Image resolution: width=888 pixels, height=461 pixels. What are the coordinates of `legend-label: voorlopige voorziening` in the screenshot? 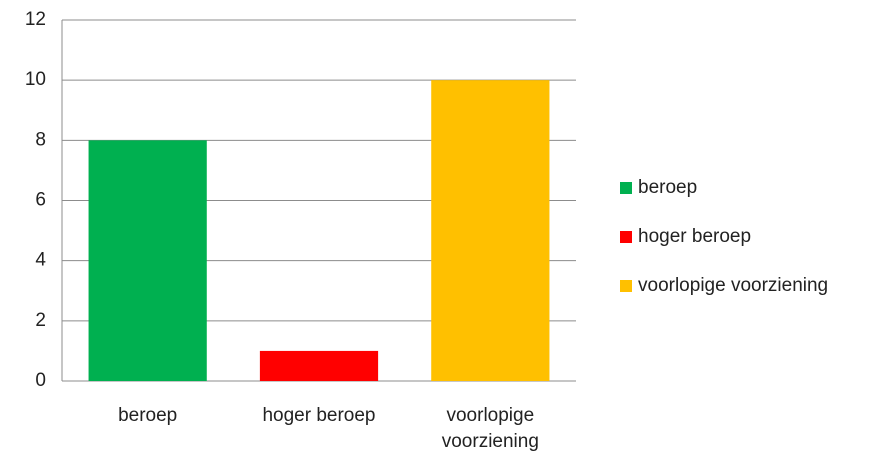 It's located at (733, 285).